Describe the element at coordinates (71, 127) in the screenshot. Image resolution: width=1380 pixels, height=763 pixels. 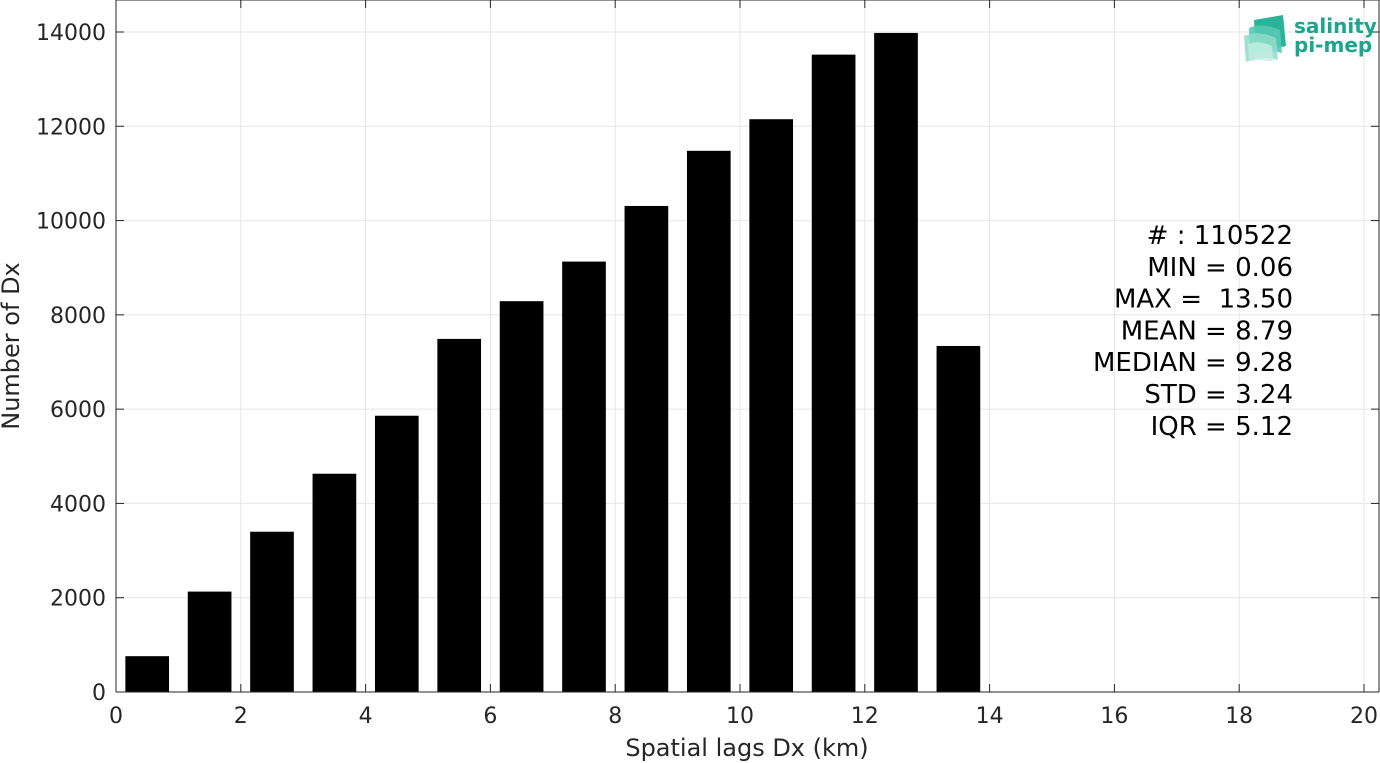
I see `y-tick-label: 12000` at that location.